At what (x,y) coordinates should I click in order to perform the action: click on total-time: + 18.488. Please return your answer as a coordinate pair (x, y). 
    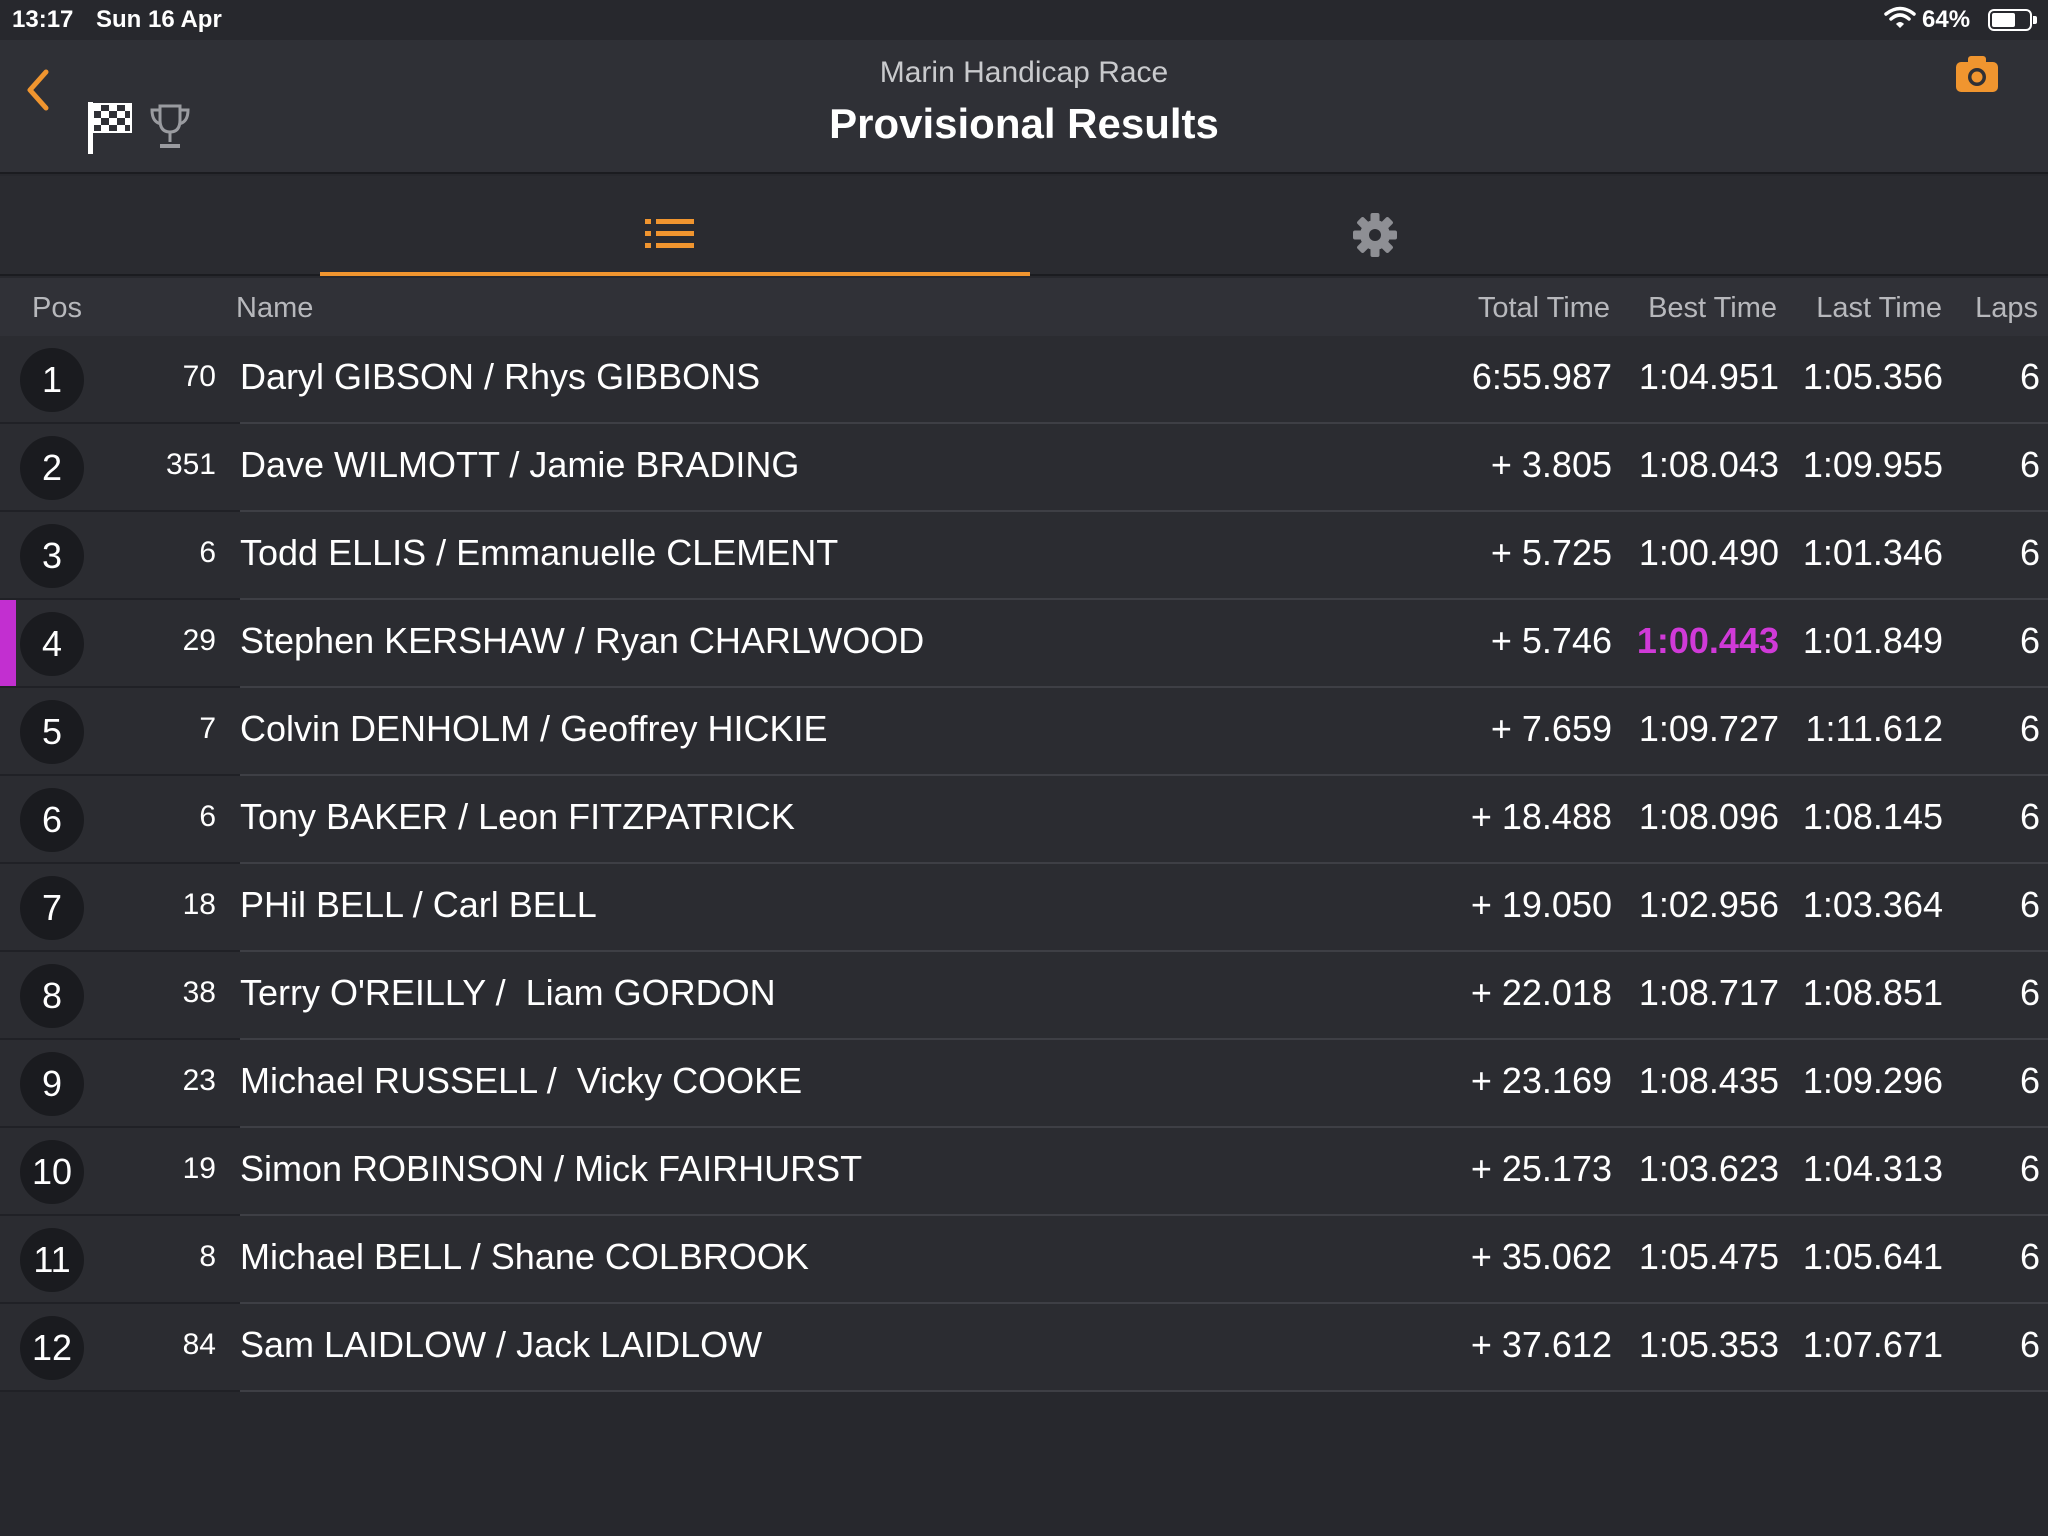
    Looking at the image, I should click on (1541, 816).